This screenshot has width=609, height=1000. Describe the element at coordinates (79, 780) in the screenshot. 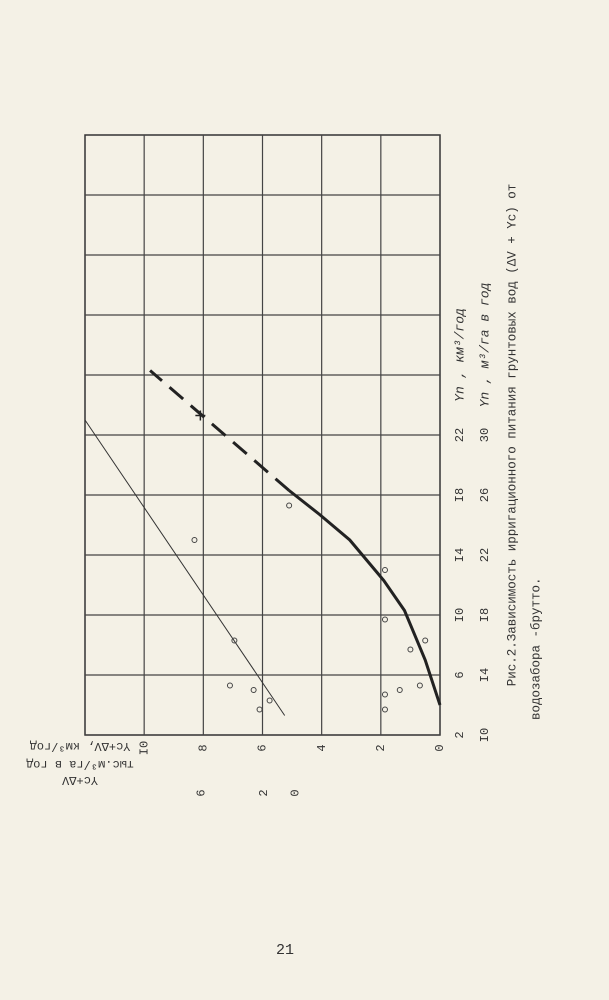

I see `y2-axis-label: Yc+ΔV` at that location.